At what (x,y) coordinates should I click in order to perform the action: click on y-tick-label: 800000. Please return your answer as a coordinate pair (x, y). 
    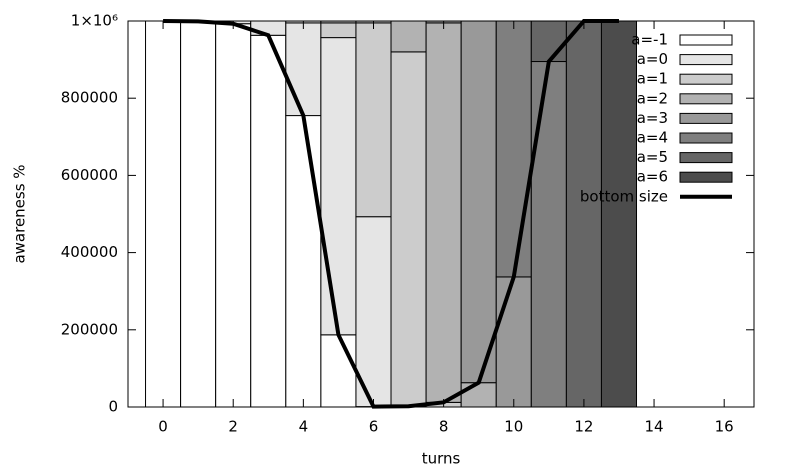
    Looking at the image, I should click on (89, 98).